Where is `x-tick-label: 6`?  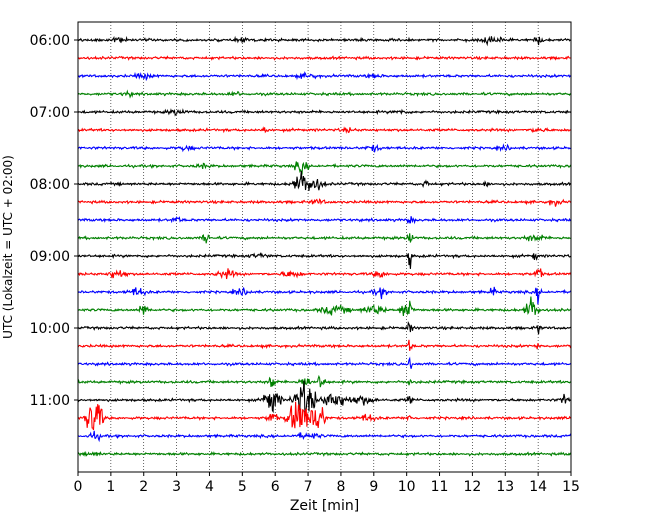
x-tick-label: 6 is located at coordinates (275, 487).